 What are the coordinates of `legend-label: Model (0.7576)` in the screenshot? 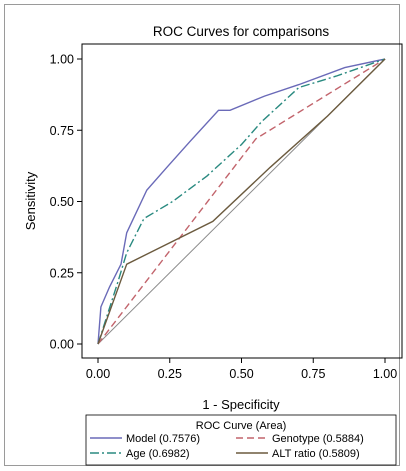 It's located at (163, 439).